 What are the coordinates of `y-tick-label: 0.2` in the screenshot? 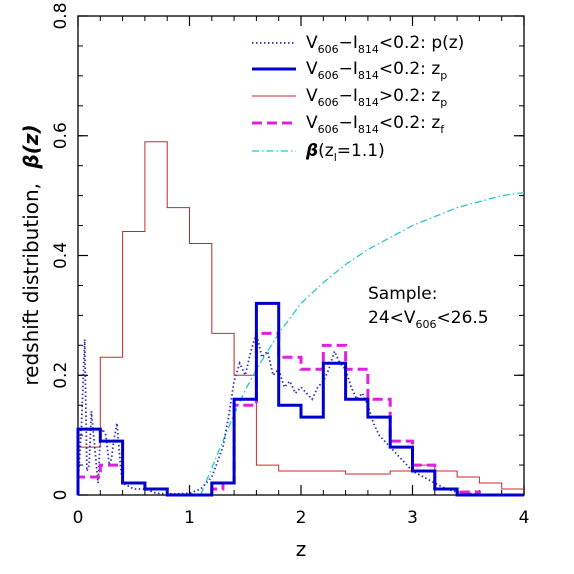 It's located at (61, 375).